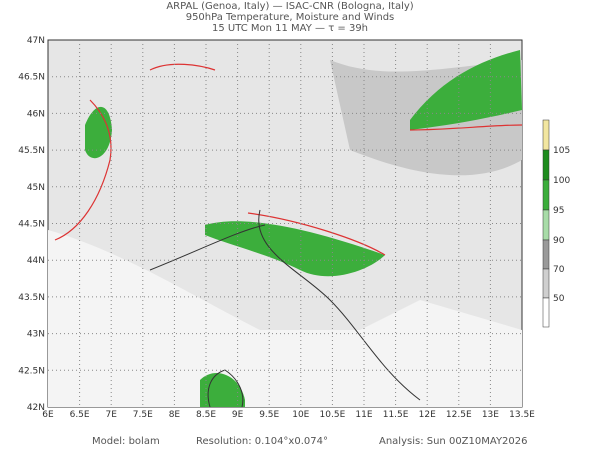  Describe the element at coordinates (262, 441) in the screenshot. I see `footer-resolution: Resolution: 0.104°x0.074°` at that location.